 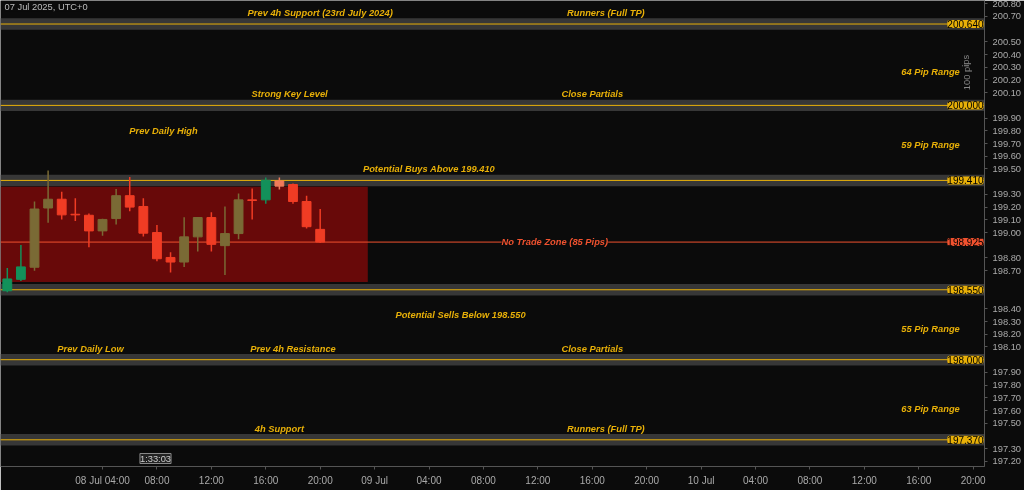 What do you see at coordinates (1007, 54) in the screenshot?
I see `y-tick-label: 200.40` at bounding box center [1007, 54].